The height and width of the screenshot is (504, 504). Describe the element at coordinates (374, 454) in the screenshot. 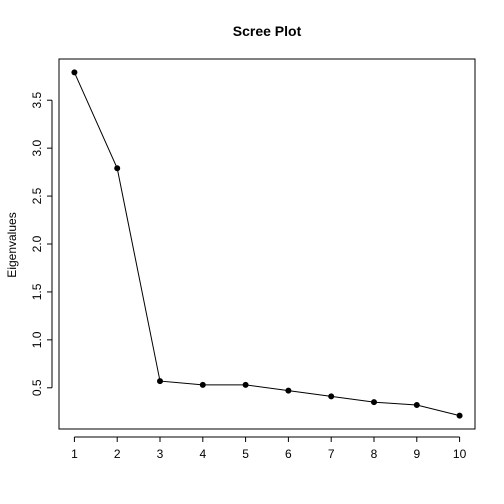

I see `x-tick-label-8: 8` at that location.